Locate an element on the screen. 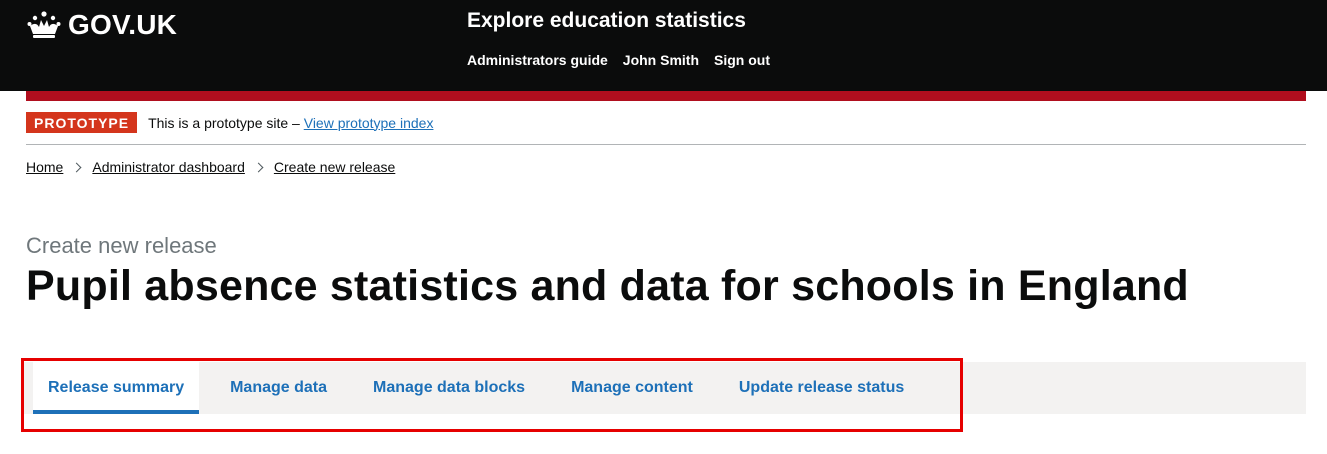 This screenshot has width=1327, height=454. nav-user-name: John Smith is located at coordinates (661, 60).